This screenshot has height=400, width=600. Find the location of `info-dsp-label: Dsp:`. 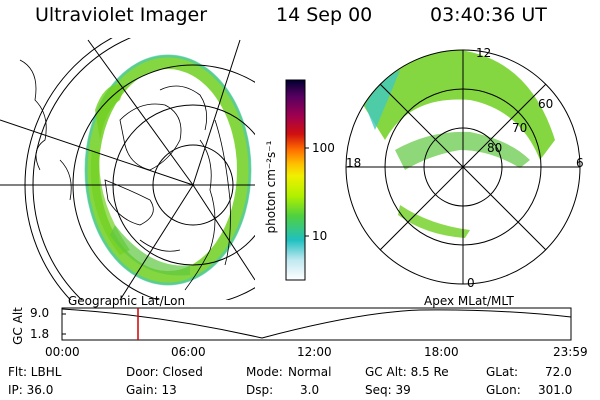

info-dsp-label: Dsp: is located at coordinates (260, 390).